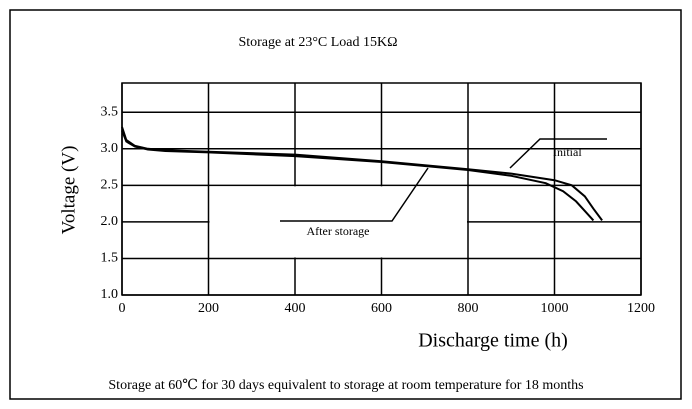 The image size is (692, 409). I want to click on series-label: Initial, so click(567, 152).